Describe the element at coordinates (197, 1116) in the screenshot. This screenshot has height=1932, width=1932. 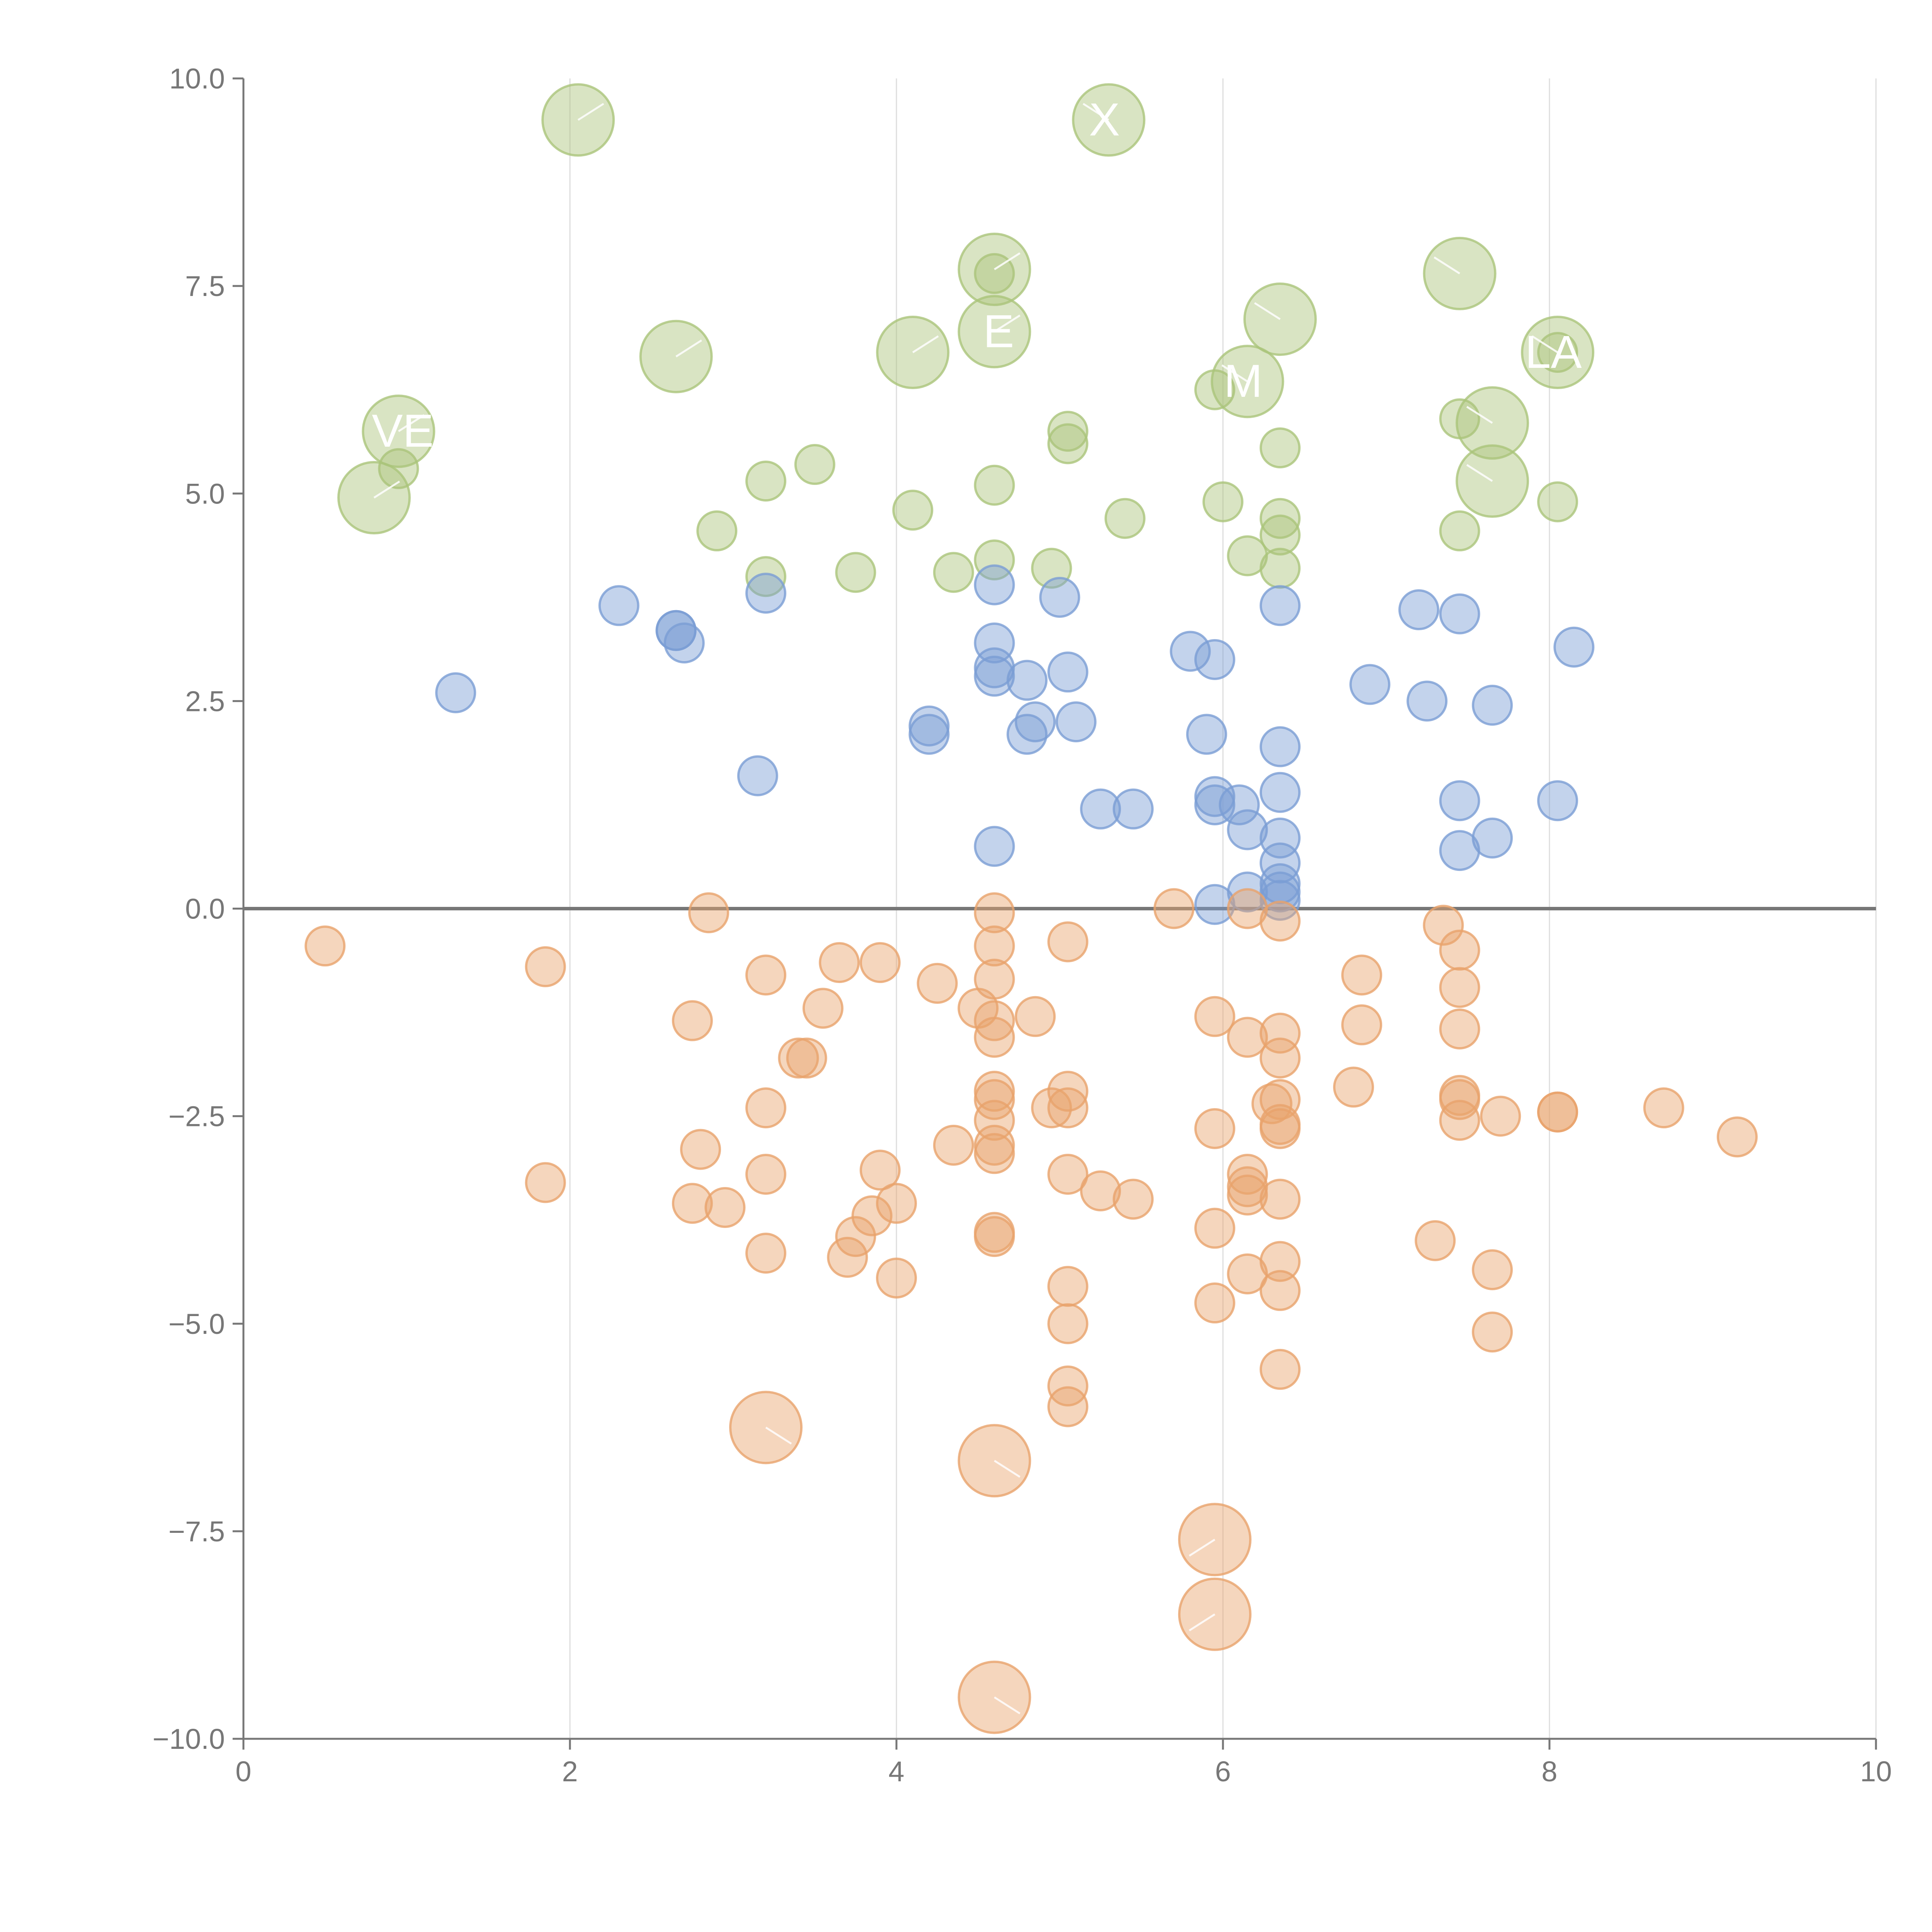
I see `y-tick-label: −2.5` at that location.